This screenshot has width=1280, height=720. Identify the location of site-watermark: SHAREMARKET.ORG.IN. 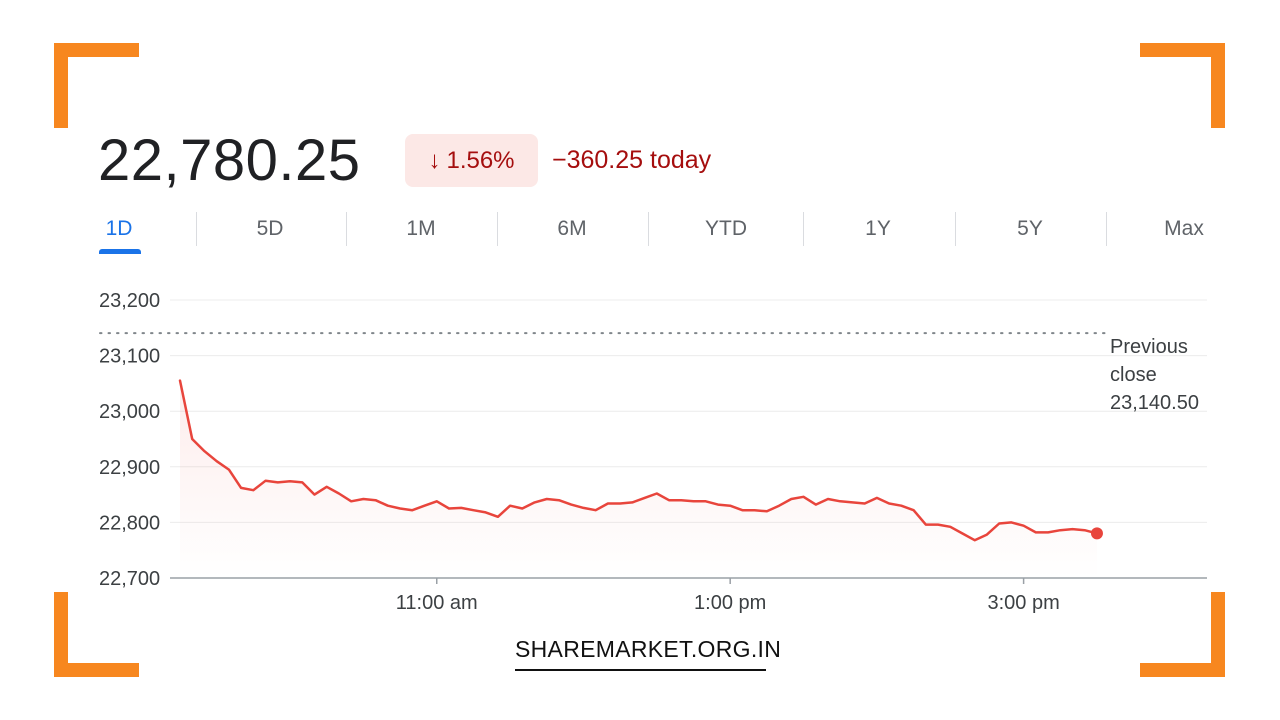
(648, 652).